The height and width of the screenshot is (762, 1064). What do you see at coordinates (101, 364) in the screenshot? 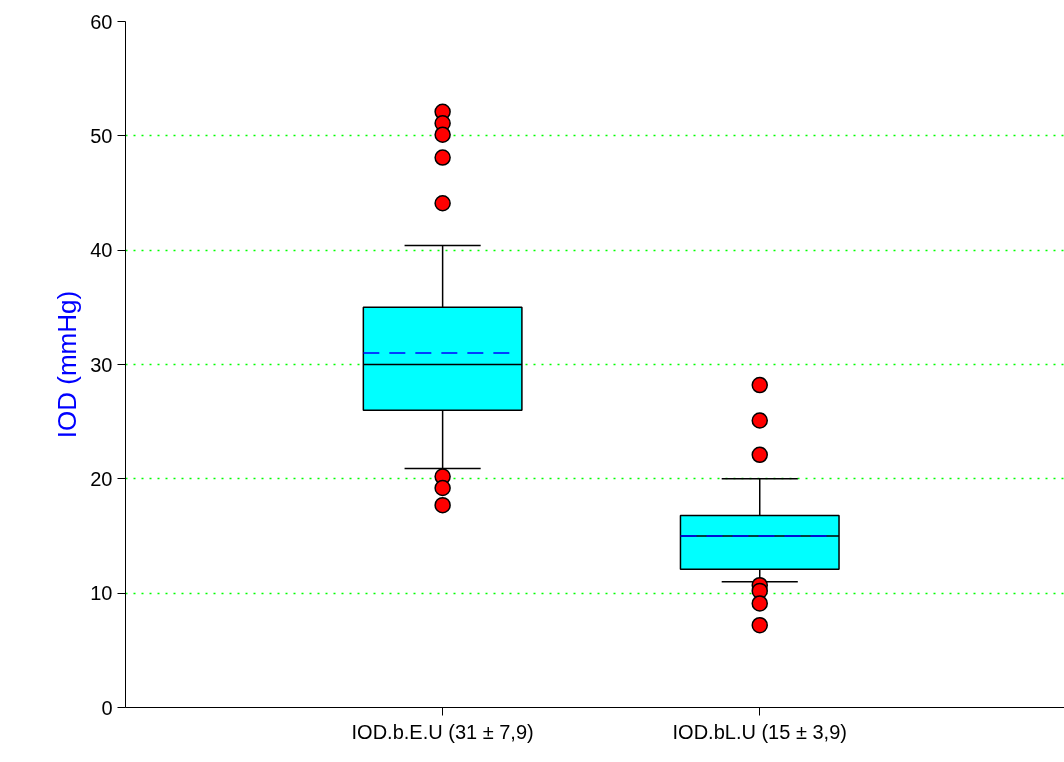
I see `y-tick-label: 30` at bounding box center [101, 364].